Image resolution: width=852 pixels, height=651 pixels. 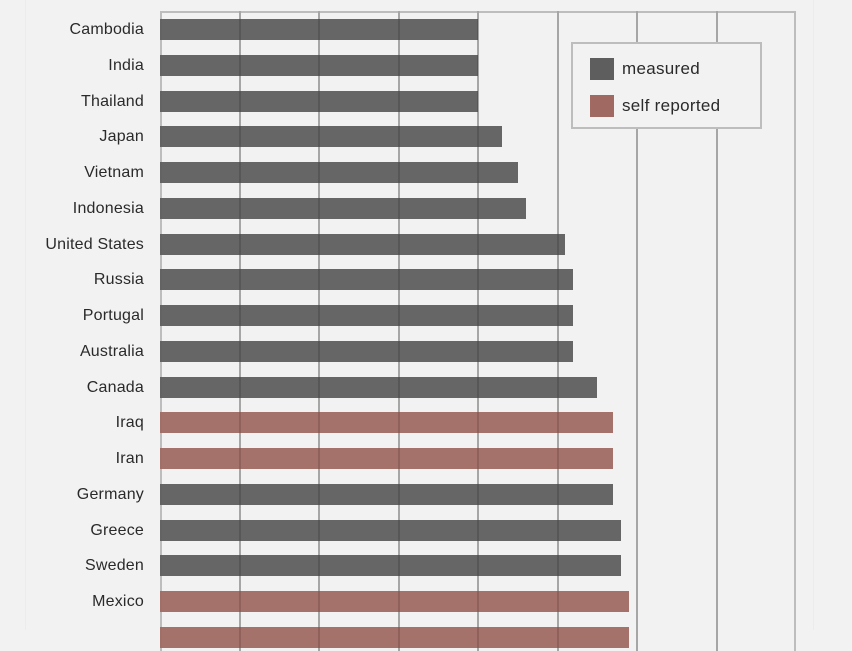 I want to click on category-label: Japan, so click(x=121, y=137).